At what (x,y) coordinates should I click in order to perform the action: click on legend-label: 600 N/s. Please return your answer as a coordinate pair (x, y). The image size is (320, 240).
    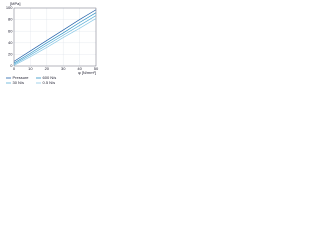
    Looking at the image, I should click on (50, 77).